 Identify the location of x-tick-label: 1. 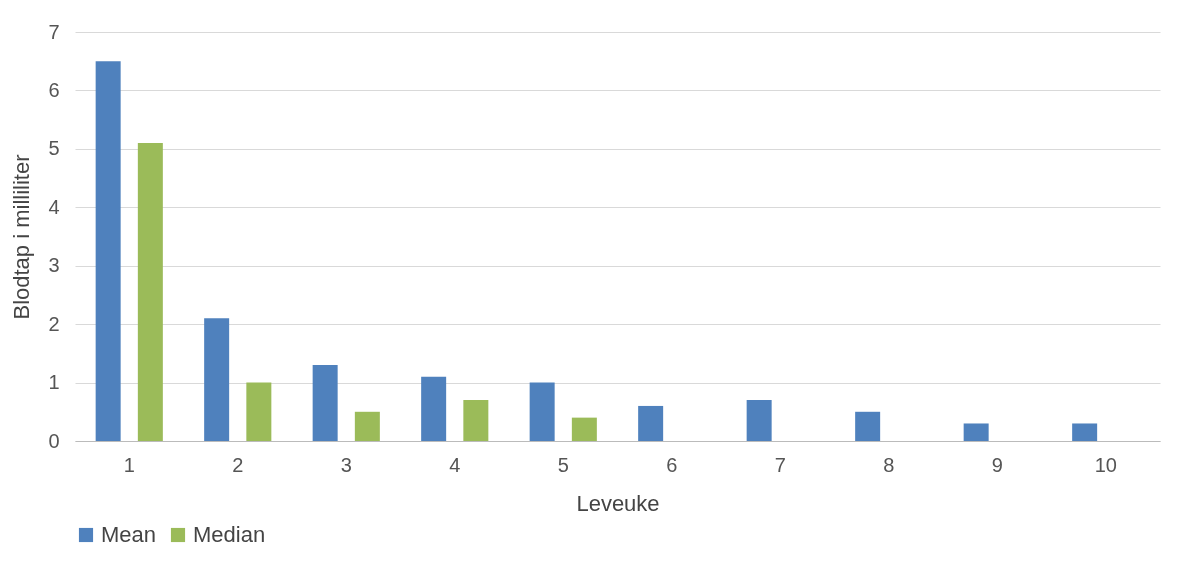
(129, 464).